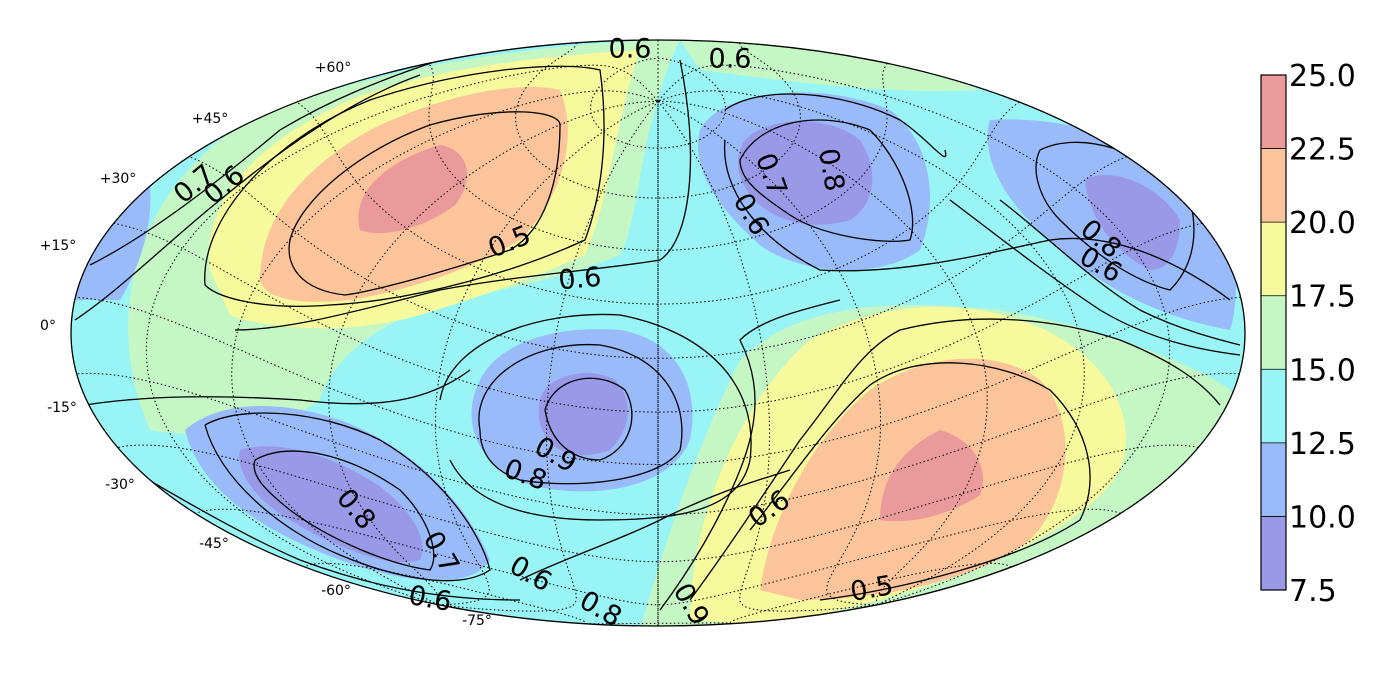  I want to click on latitude-tick-label: -15°, so click(62, 408).